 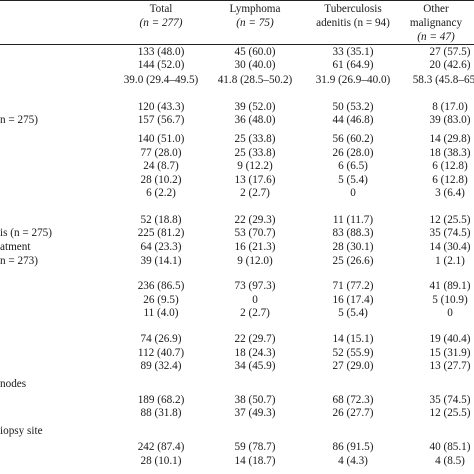 I want to click on table-cell: 36 (48.0), so click(x=255, y=120).